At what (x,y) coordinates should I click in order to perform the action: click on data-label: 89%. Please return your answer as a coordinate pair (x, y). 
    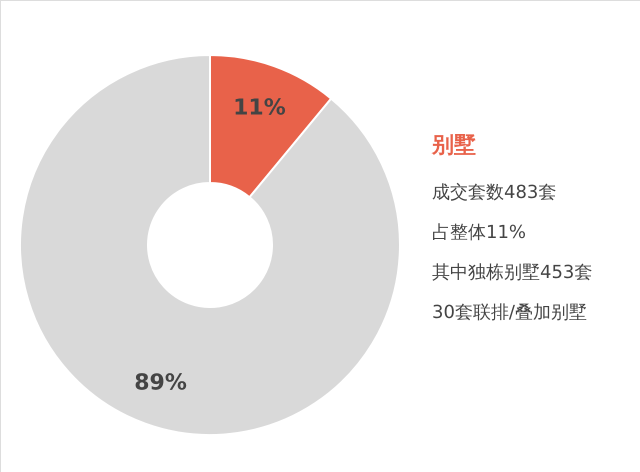
    Looking at the image, I should click on (160, 383).